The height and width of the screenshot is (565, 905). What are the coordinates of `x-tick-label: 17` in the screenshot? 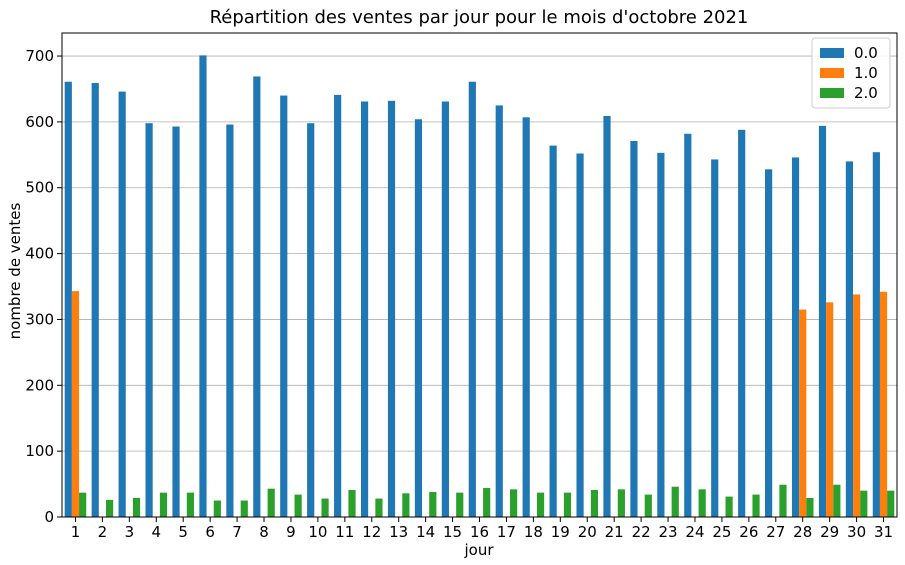 It's located at (506, 532).